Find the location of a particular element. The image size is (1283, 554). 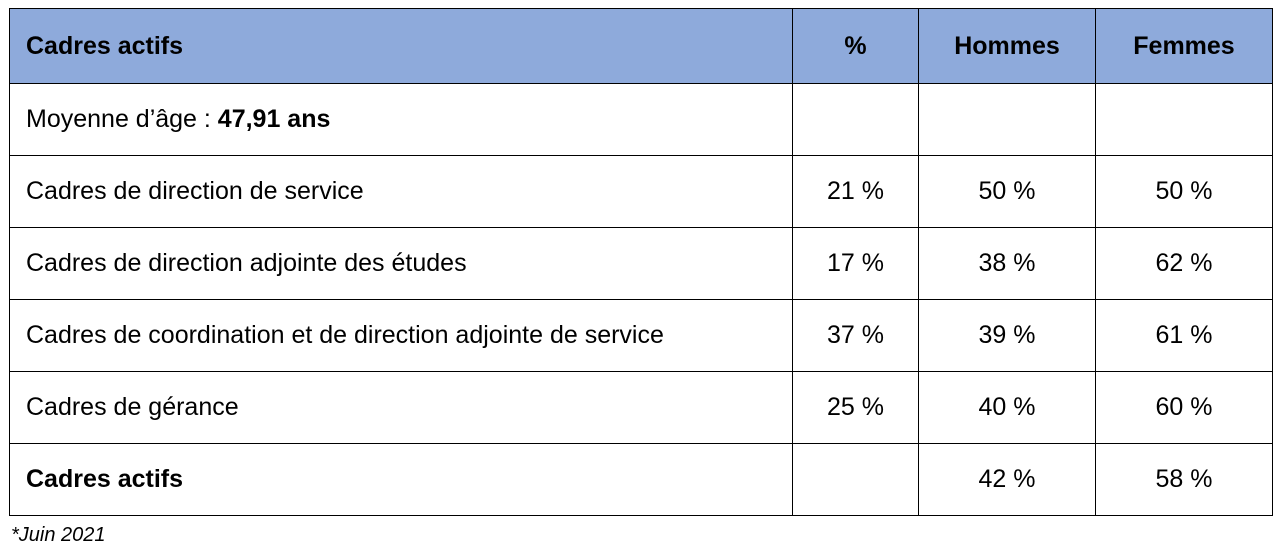

row-label: Cadres de gérance is located at coordinates (401, 407).